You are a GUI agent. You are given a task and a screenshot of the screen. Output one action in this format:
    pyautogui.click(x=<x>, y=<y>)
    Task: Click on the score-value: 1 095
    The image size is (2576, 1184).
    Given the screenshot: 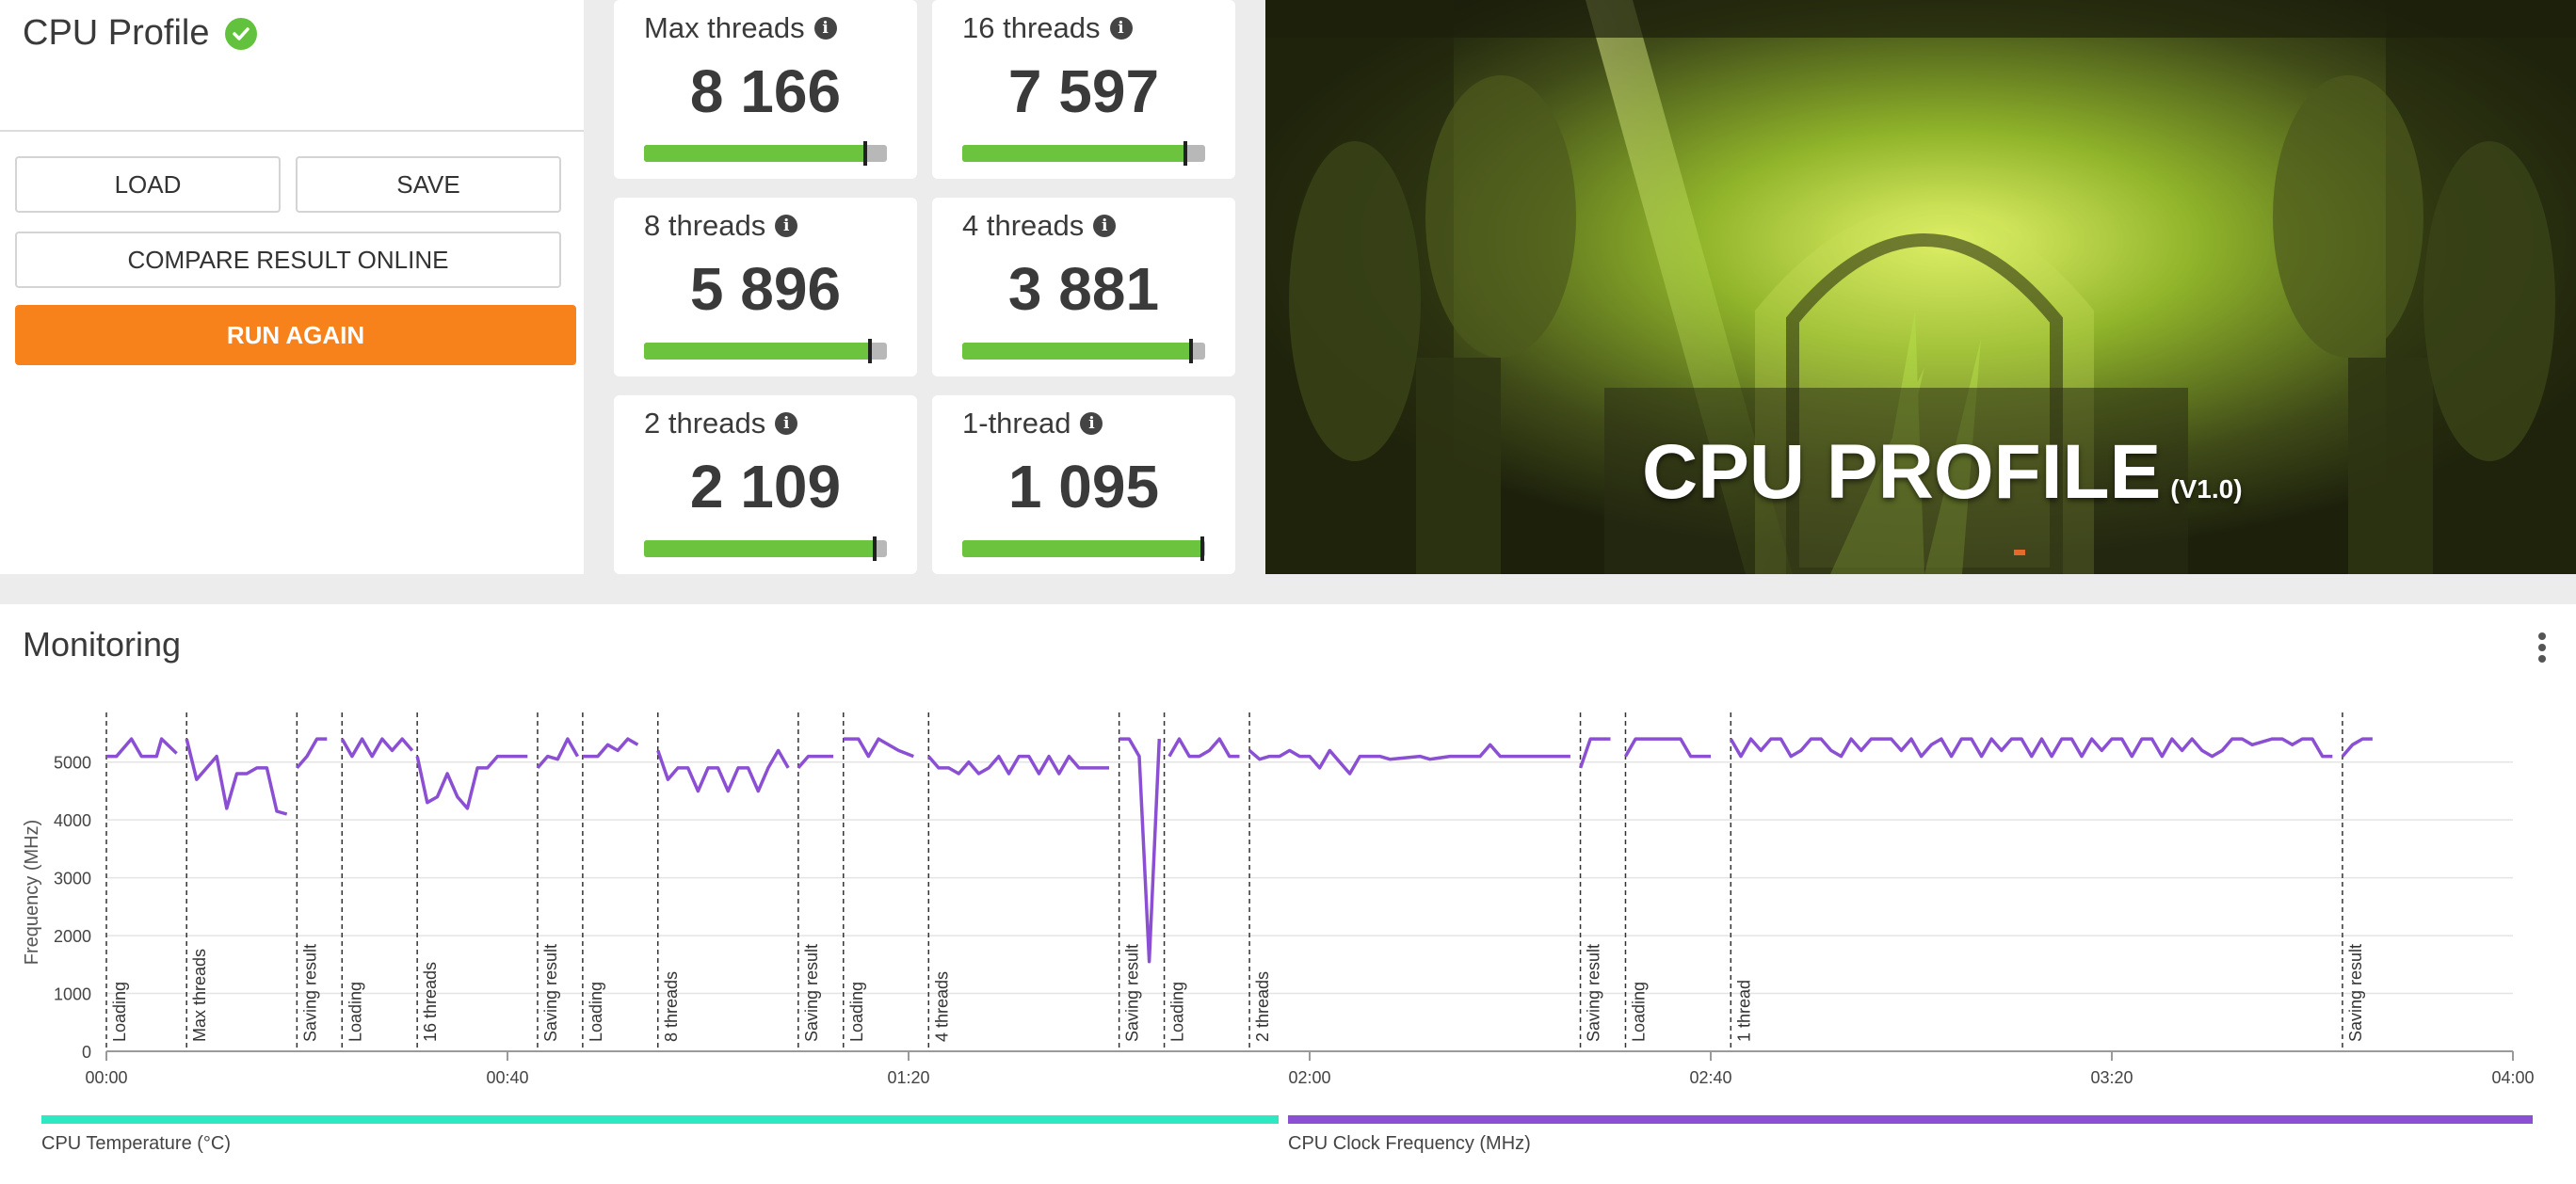 What is the action you would take?
    pyautogui.click(x=1083, y=486)
    